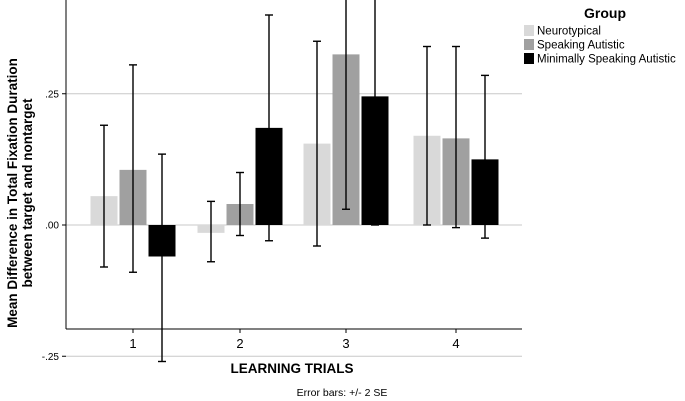  I want to click on legend-label: Neurotypical, so click(569, 32).